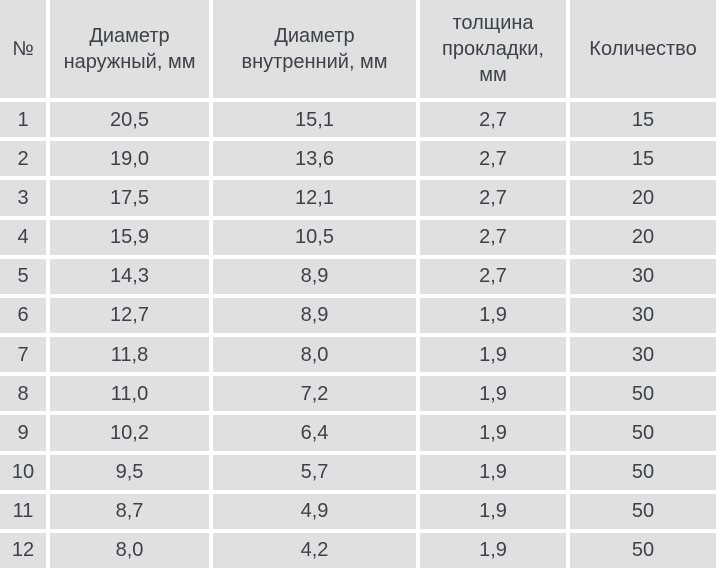  Describe the element at coordinates (129, 355) in the screenshot. I see `table-cell: 11,8` at that location.